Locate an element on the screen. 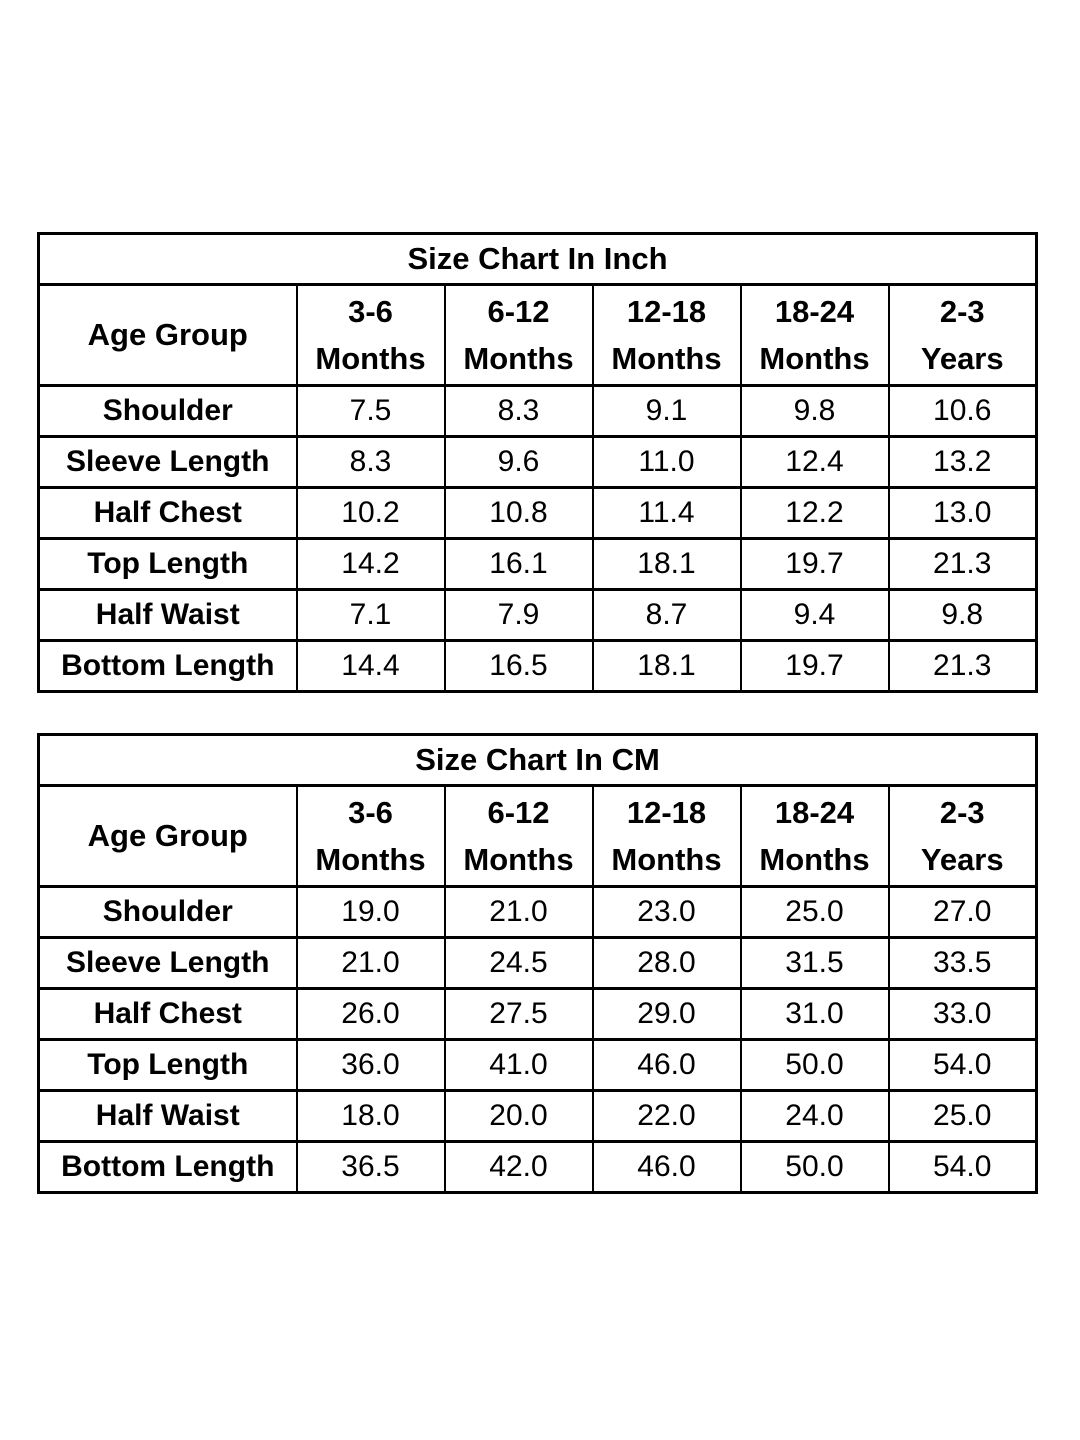 This screenshot has width=1080, height=1440. cell-value: 24.5 is located at coordinates (518, 963).